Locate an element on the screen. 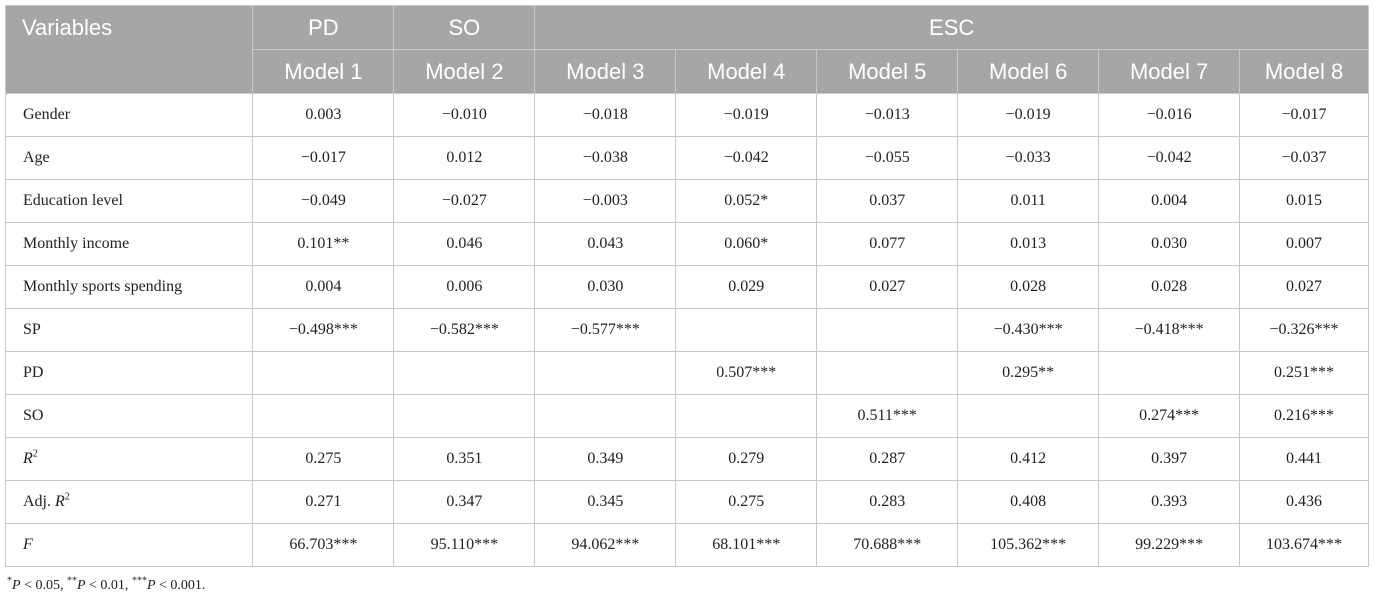 The height and width of the screenshot is (596, 1375). row-label: PD is located at coordinates (129, 373).